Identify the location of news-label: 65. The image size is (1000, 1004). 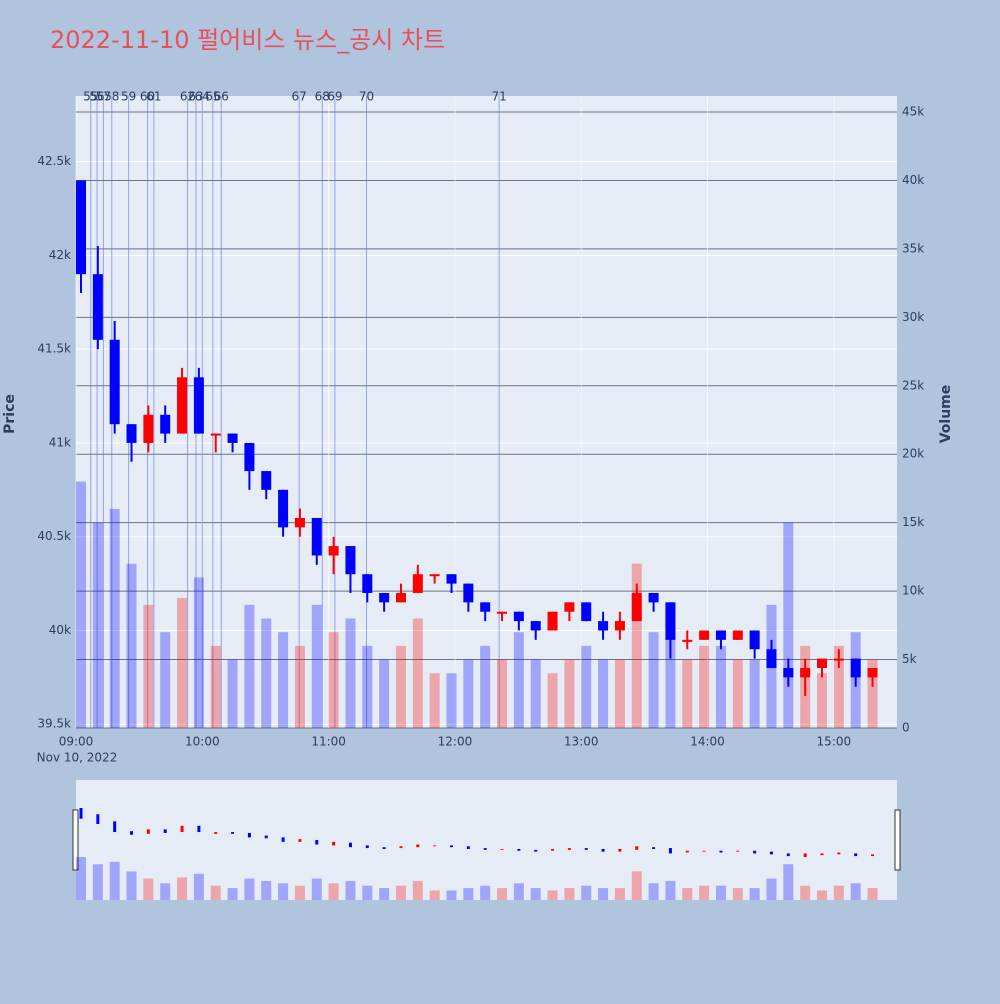
(212, 97).